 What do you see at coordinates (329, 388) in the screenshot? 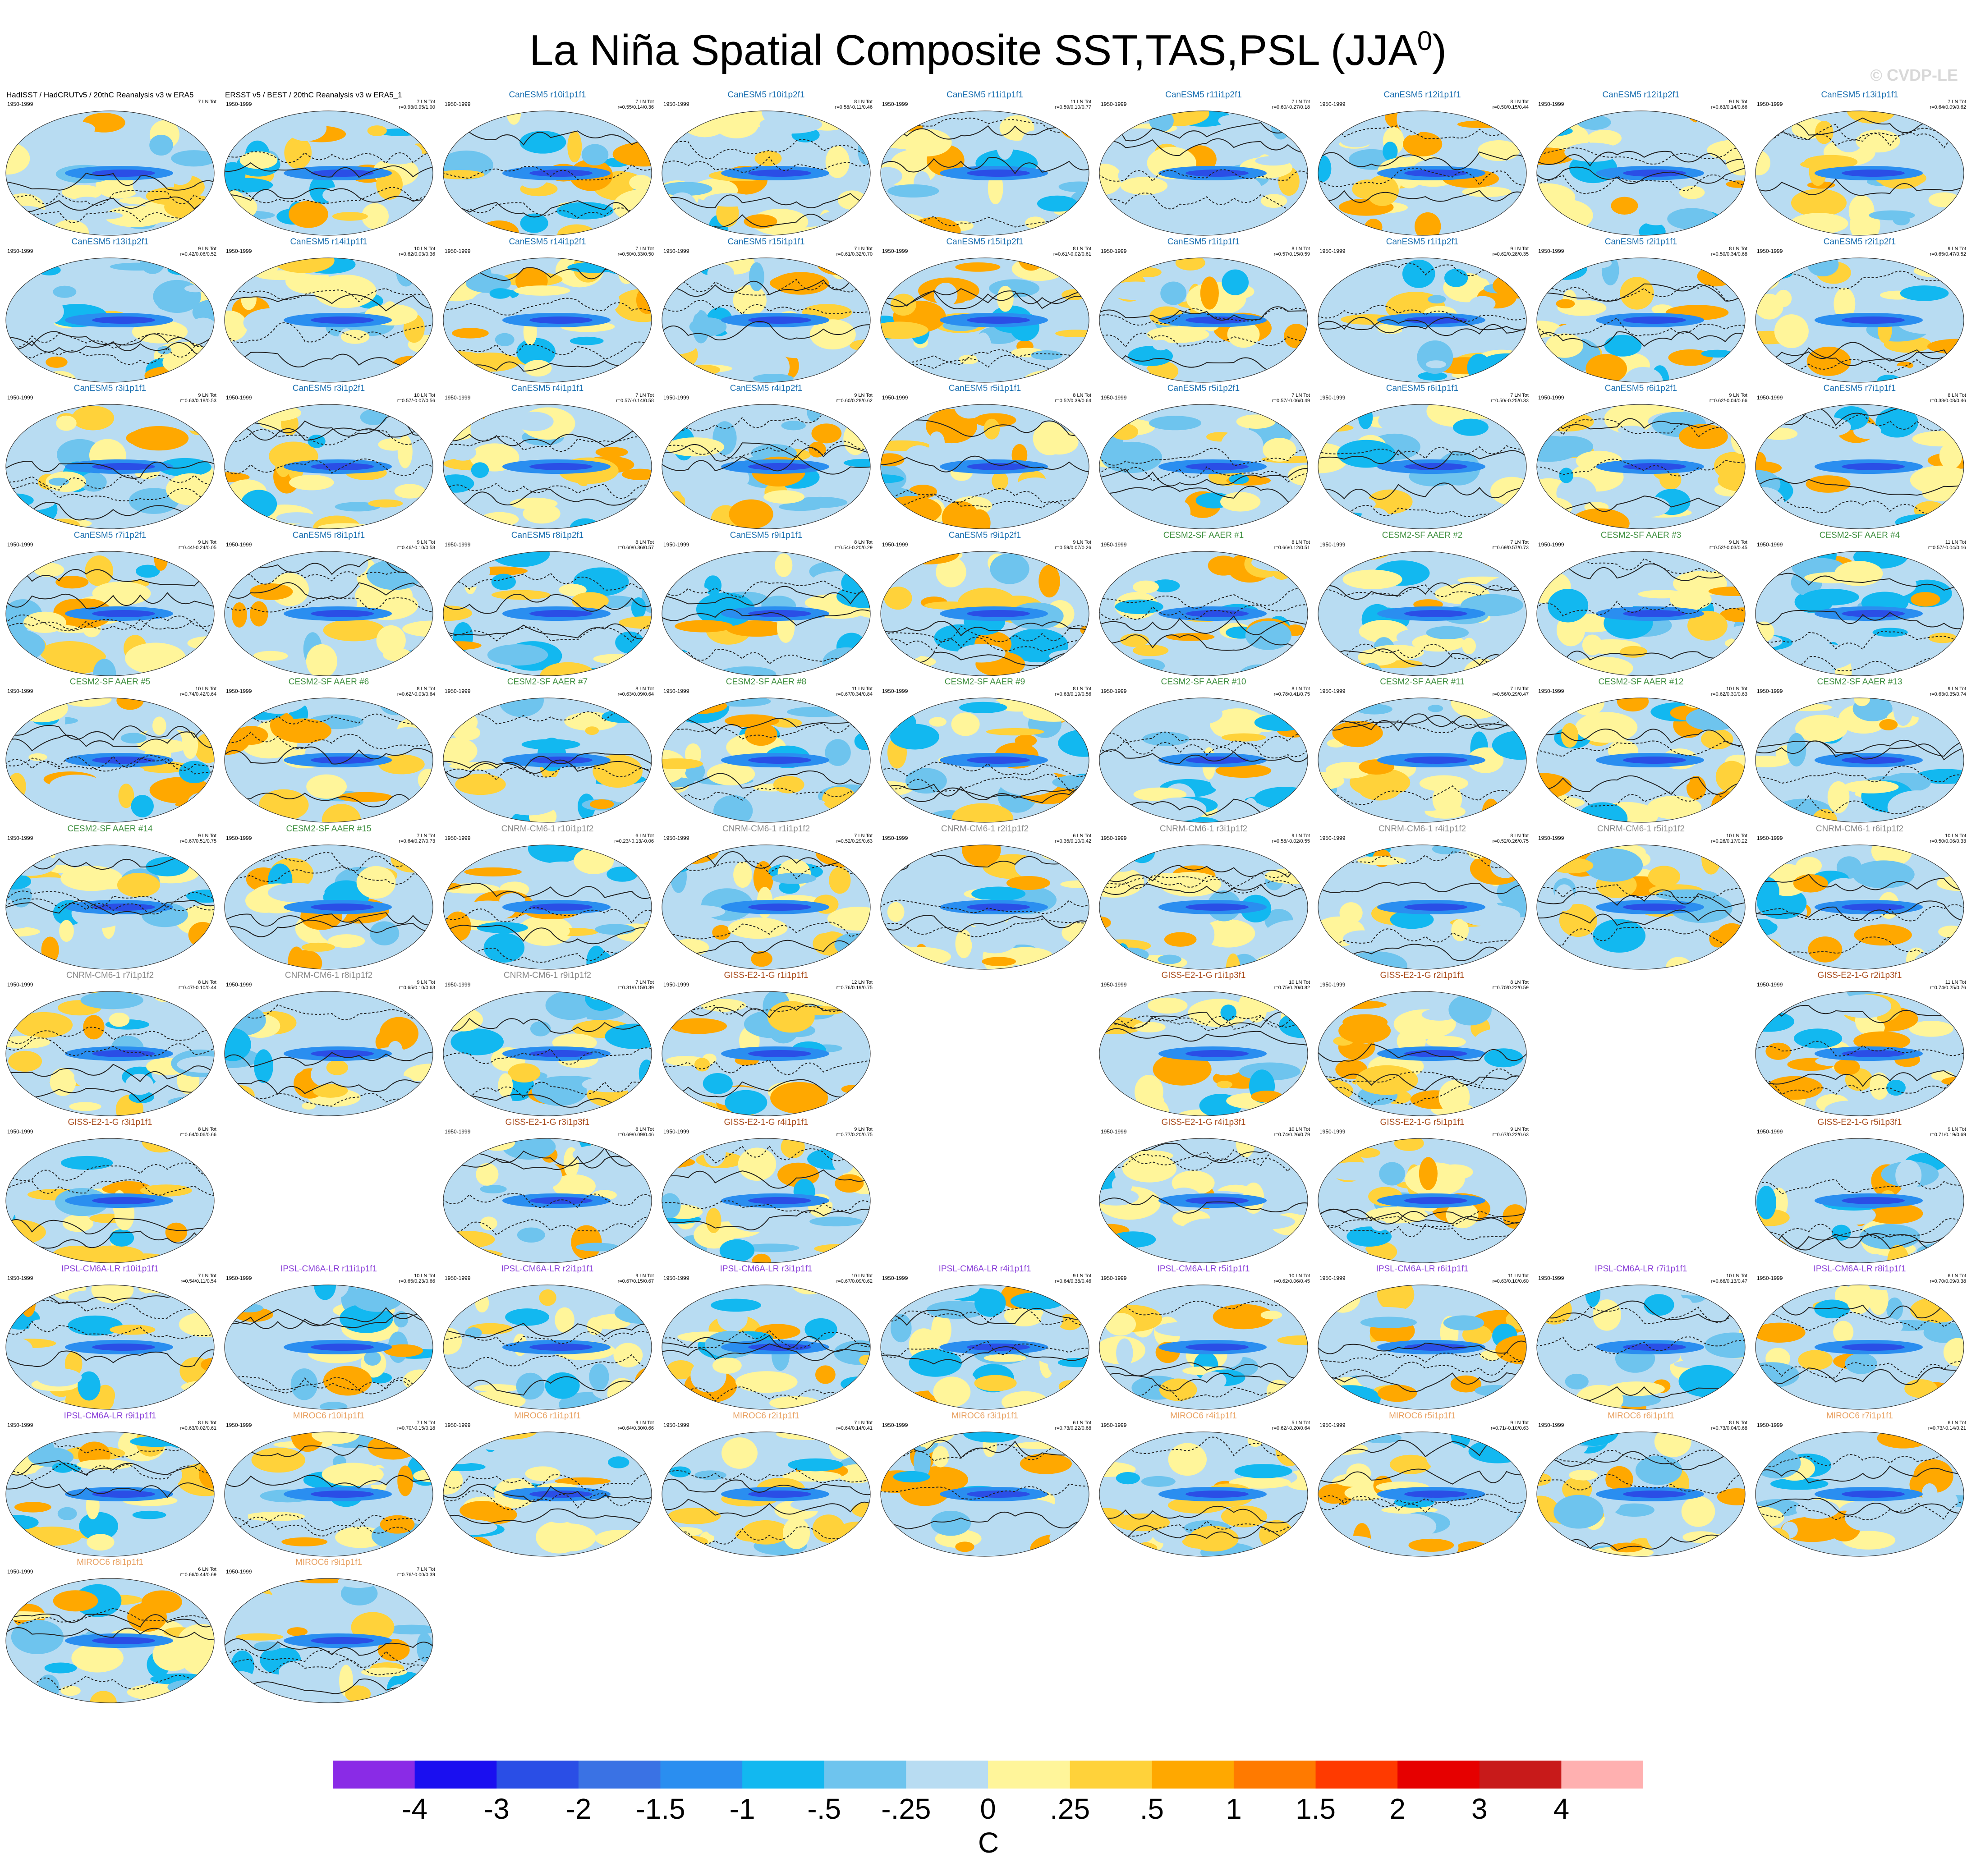
I see `panel-title: CanESM5 r3i1p2f1` at bounding box center [329, 388].